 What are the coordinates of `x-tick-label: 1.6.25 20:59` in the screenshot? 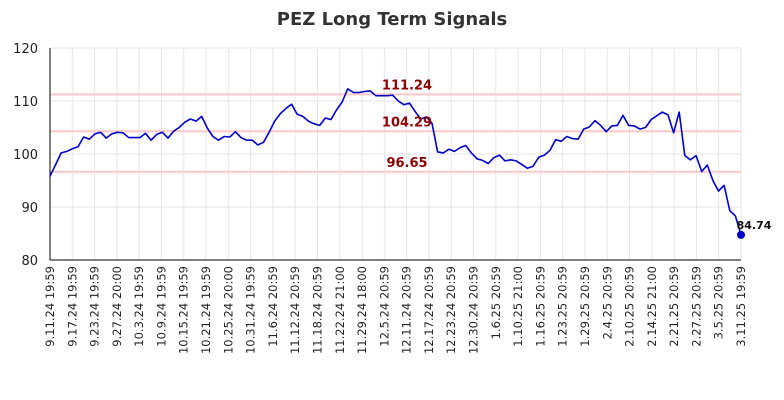 It's located at (496, 302).